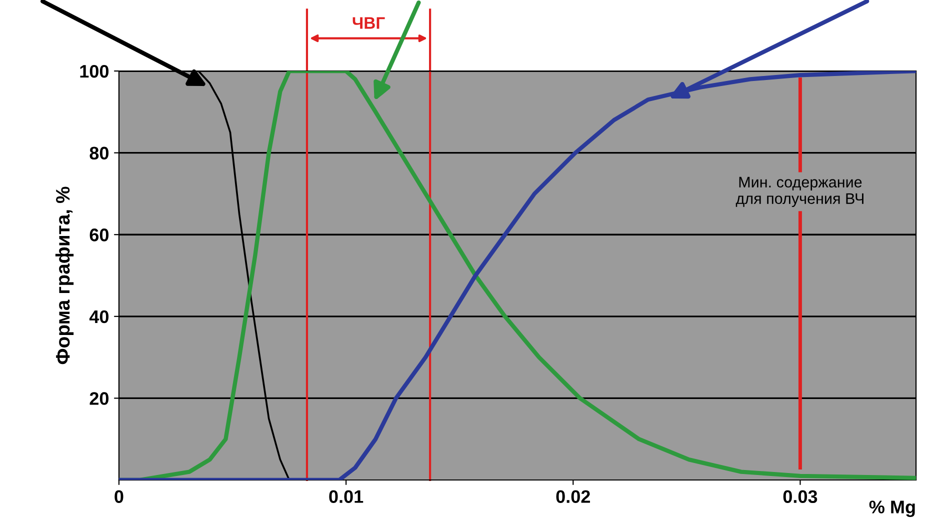  What do you see at coordinates (800, 192) in the screenshot?
I see `ref-line-label: Мин. содержание для получения ВЧ` at bounding box center [800, 192].